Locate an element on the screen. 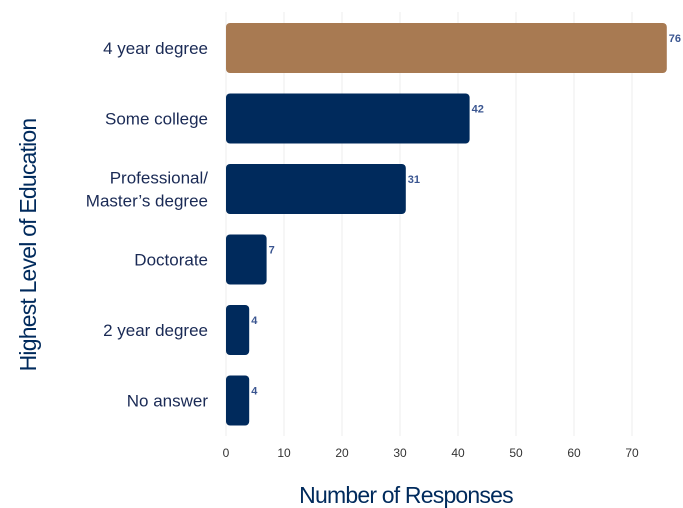  category-label-line: Doctorate is located at coordinates (171, 260).